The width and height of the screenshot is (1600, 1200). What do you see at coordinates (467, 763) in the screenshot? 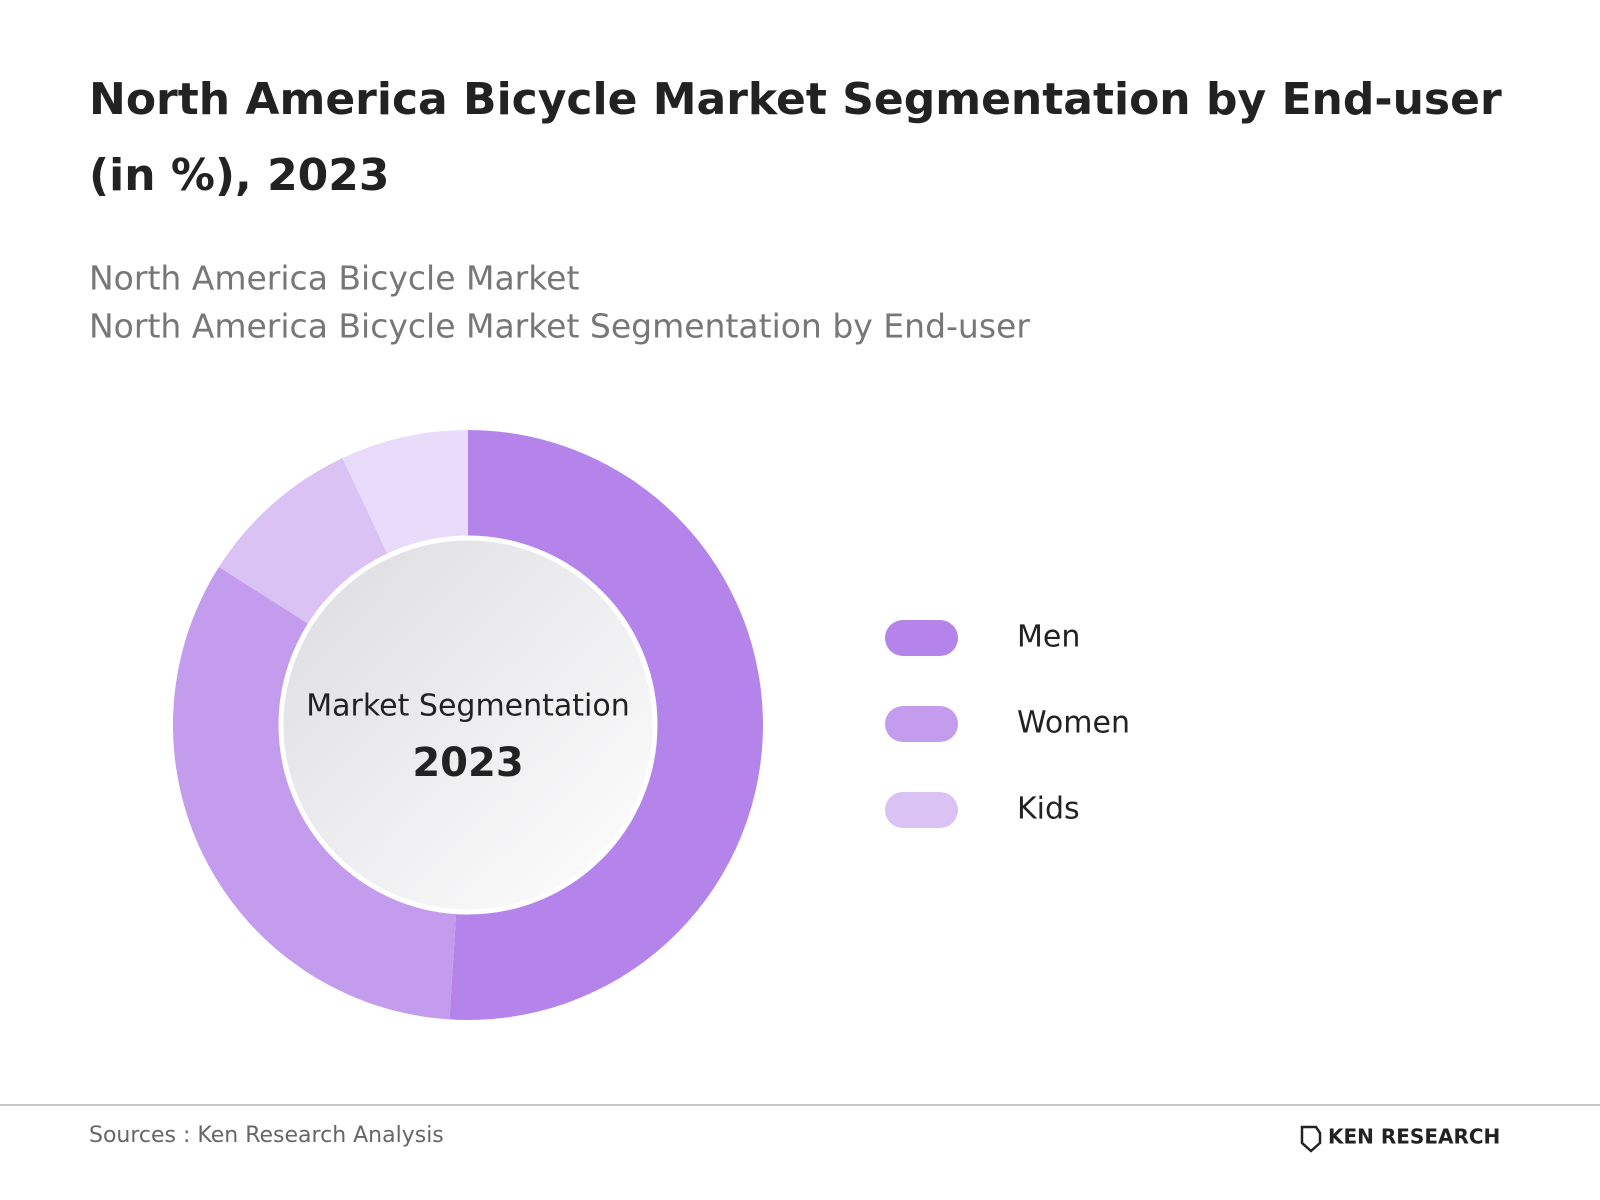
I see `center-year: 2023` at bounding box center [467, 763].